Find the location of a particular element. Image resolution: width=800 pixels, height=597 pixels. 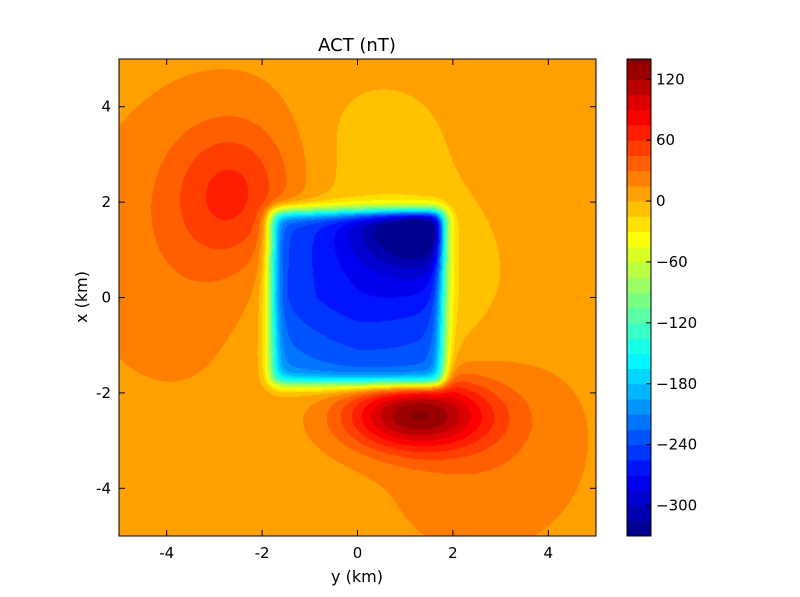

x-tick-label: -4 is located at coordinates (166, 553).